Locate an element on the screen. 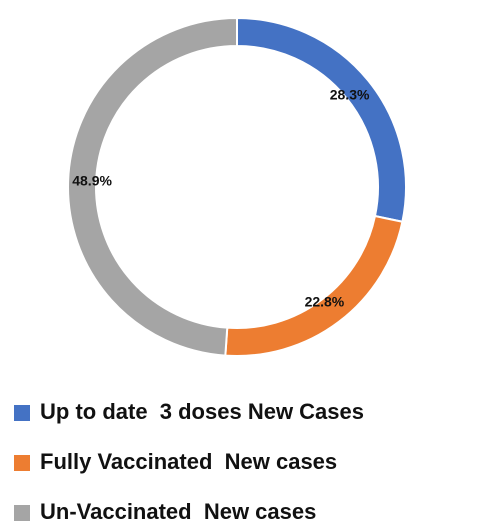 The image size is (477, 528). data-label: 48.9% is located at coordinates (92, 181).